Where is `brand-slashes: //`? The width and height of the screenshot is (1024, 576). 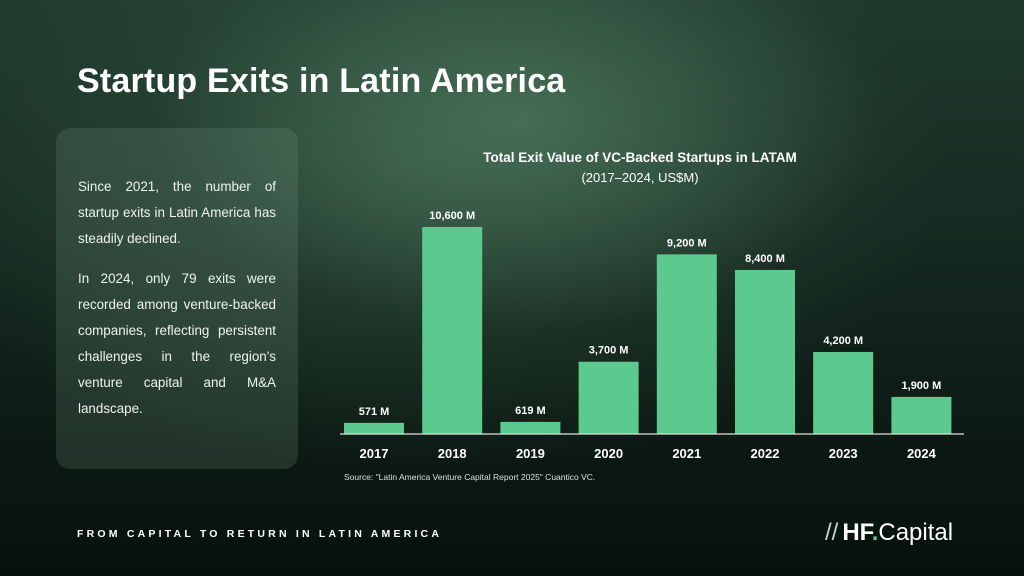
brand-slashes: // is located at coordinates (832, 532).